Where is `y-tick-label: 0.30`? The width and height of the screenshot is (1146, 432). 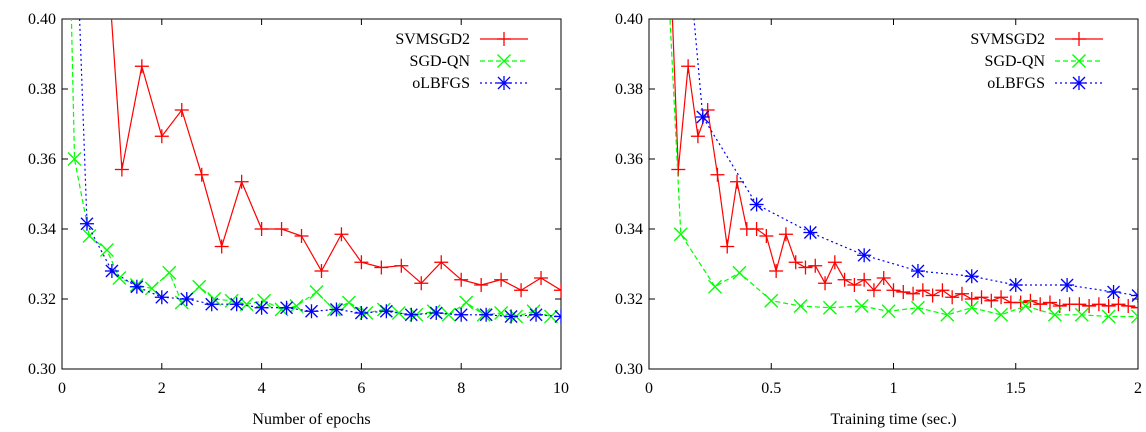
y-tick-label: 0.30 is located at coordinates (42, 369).